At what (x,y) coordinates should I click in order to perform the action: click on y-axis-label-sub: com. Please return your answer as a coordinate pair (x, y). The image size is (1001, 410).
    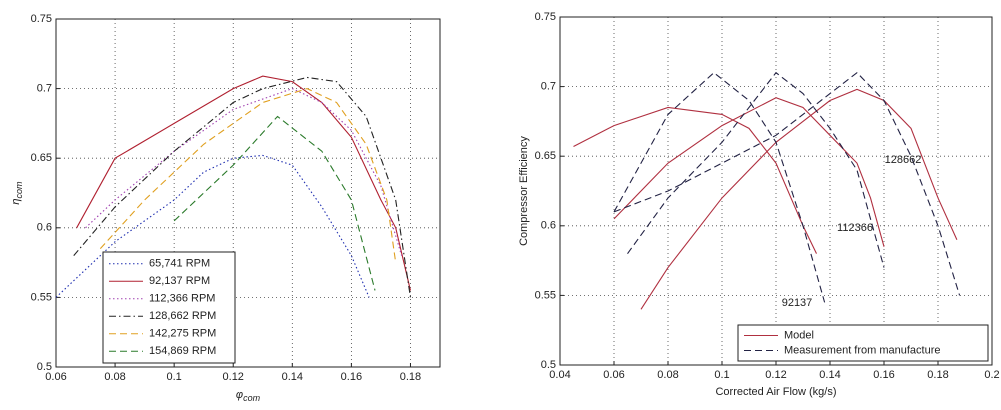
    Looking at the image, I should click on (19, 190).